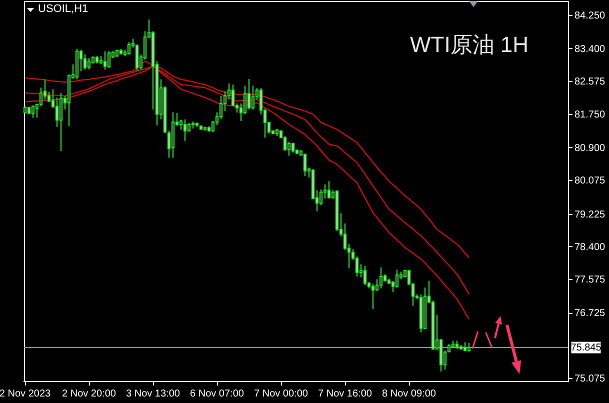  What do you see at coordinates (586, 348) in the screenshot?
I see `ref-line-label: 75.845` at bounding box center [586, 348].